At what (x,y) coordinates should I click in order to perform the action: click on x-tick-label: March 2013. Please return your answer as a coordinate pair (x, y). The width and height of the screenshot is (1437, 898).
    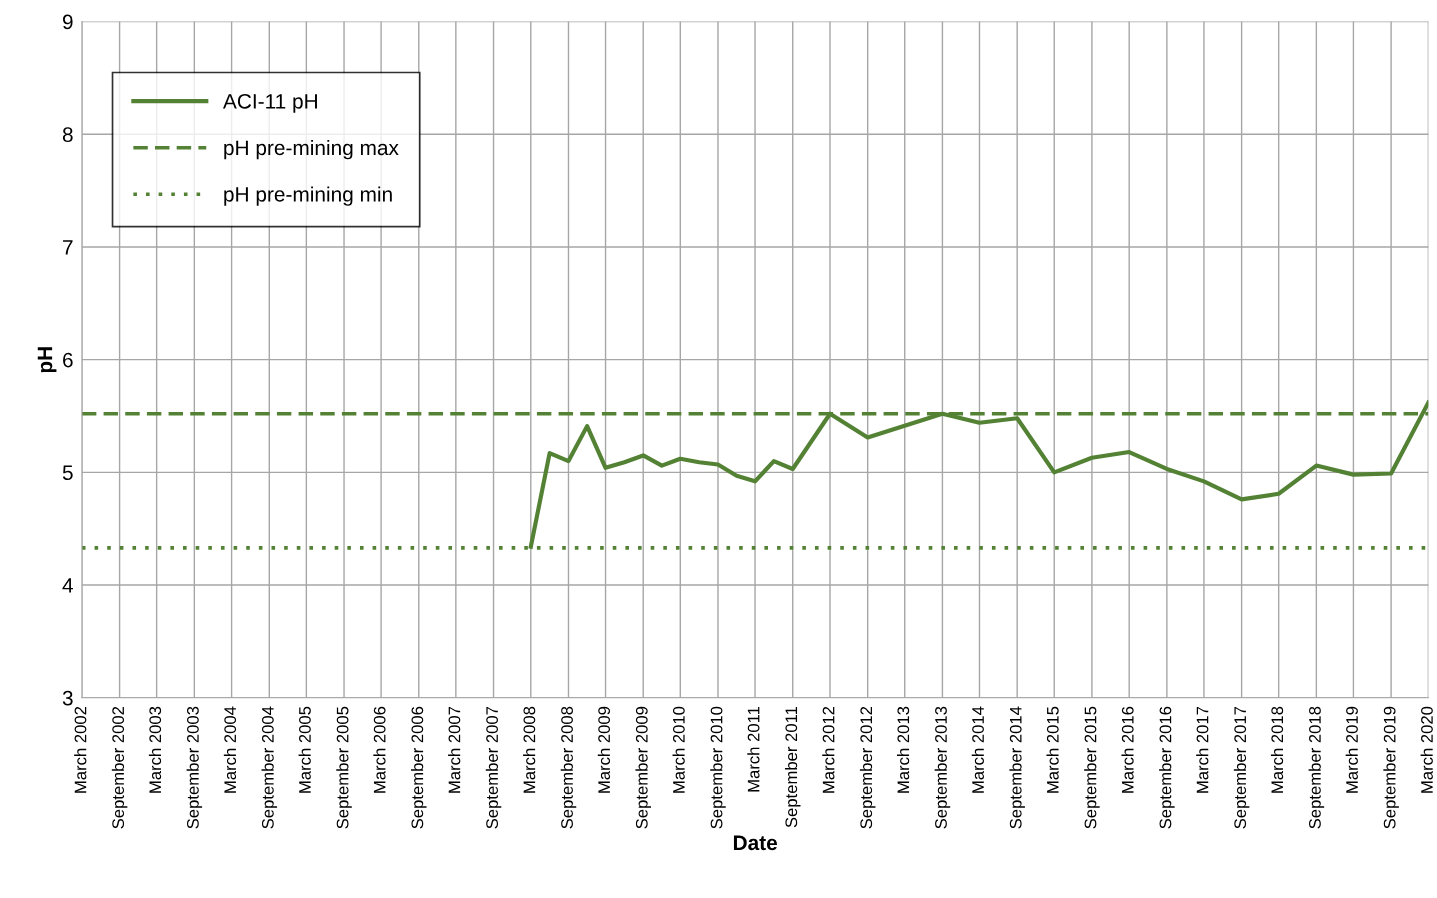
    Looking at the image, I should click on (903, 749).